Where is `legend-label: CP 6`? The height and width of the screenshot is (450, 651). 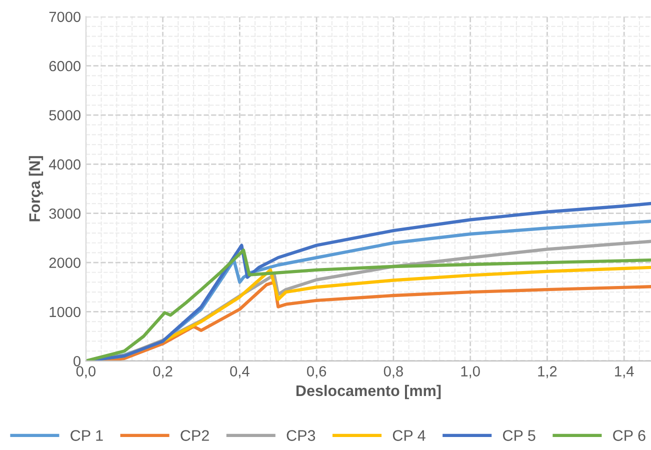
legend-label: CP 6 is located at coordinates (629, 435).